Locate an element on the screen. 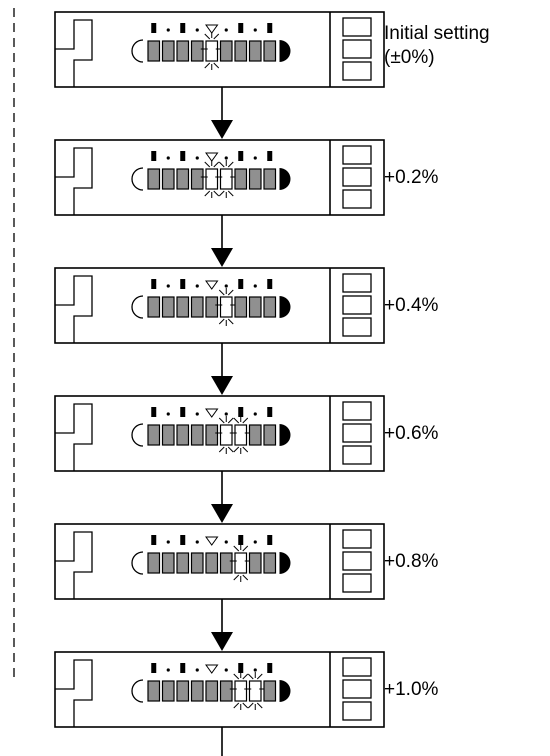 This screenshot has width=550, height=756. step-label: +1.0% is located at coordinates (411, 690).